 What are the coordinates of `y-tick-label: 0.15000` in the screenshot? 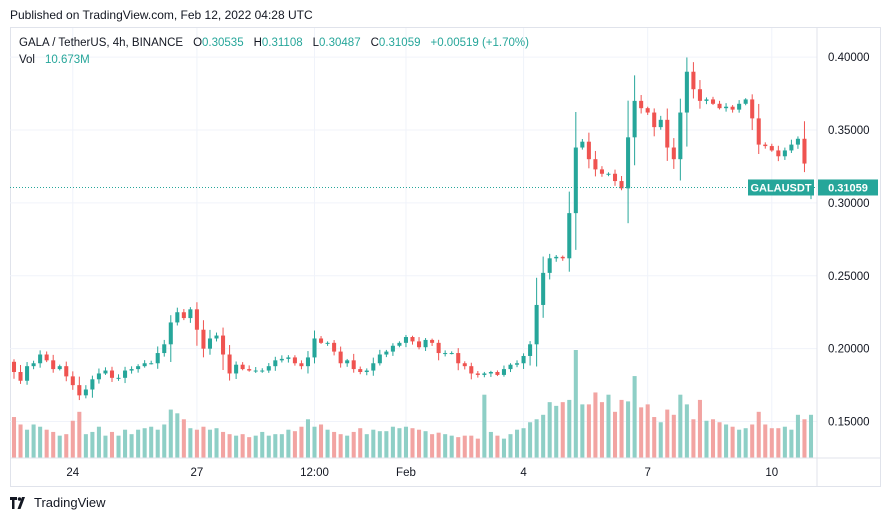 It's located at (849, 423).